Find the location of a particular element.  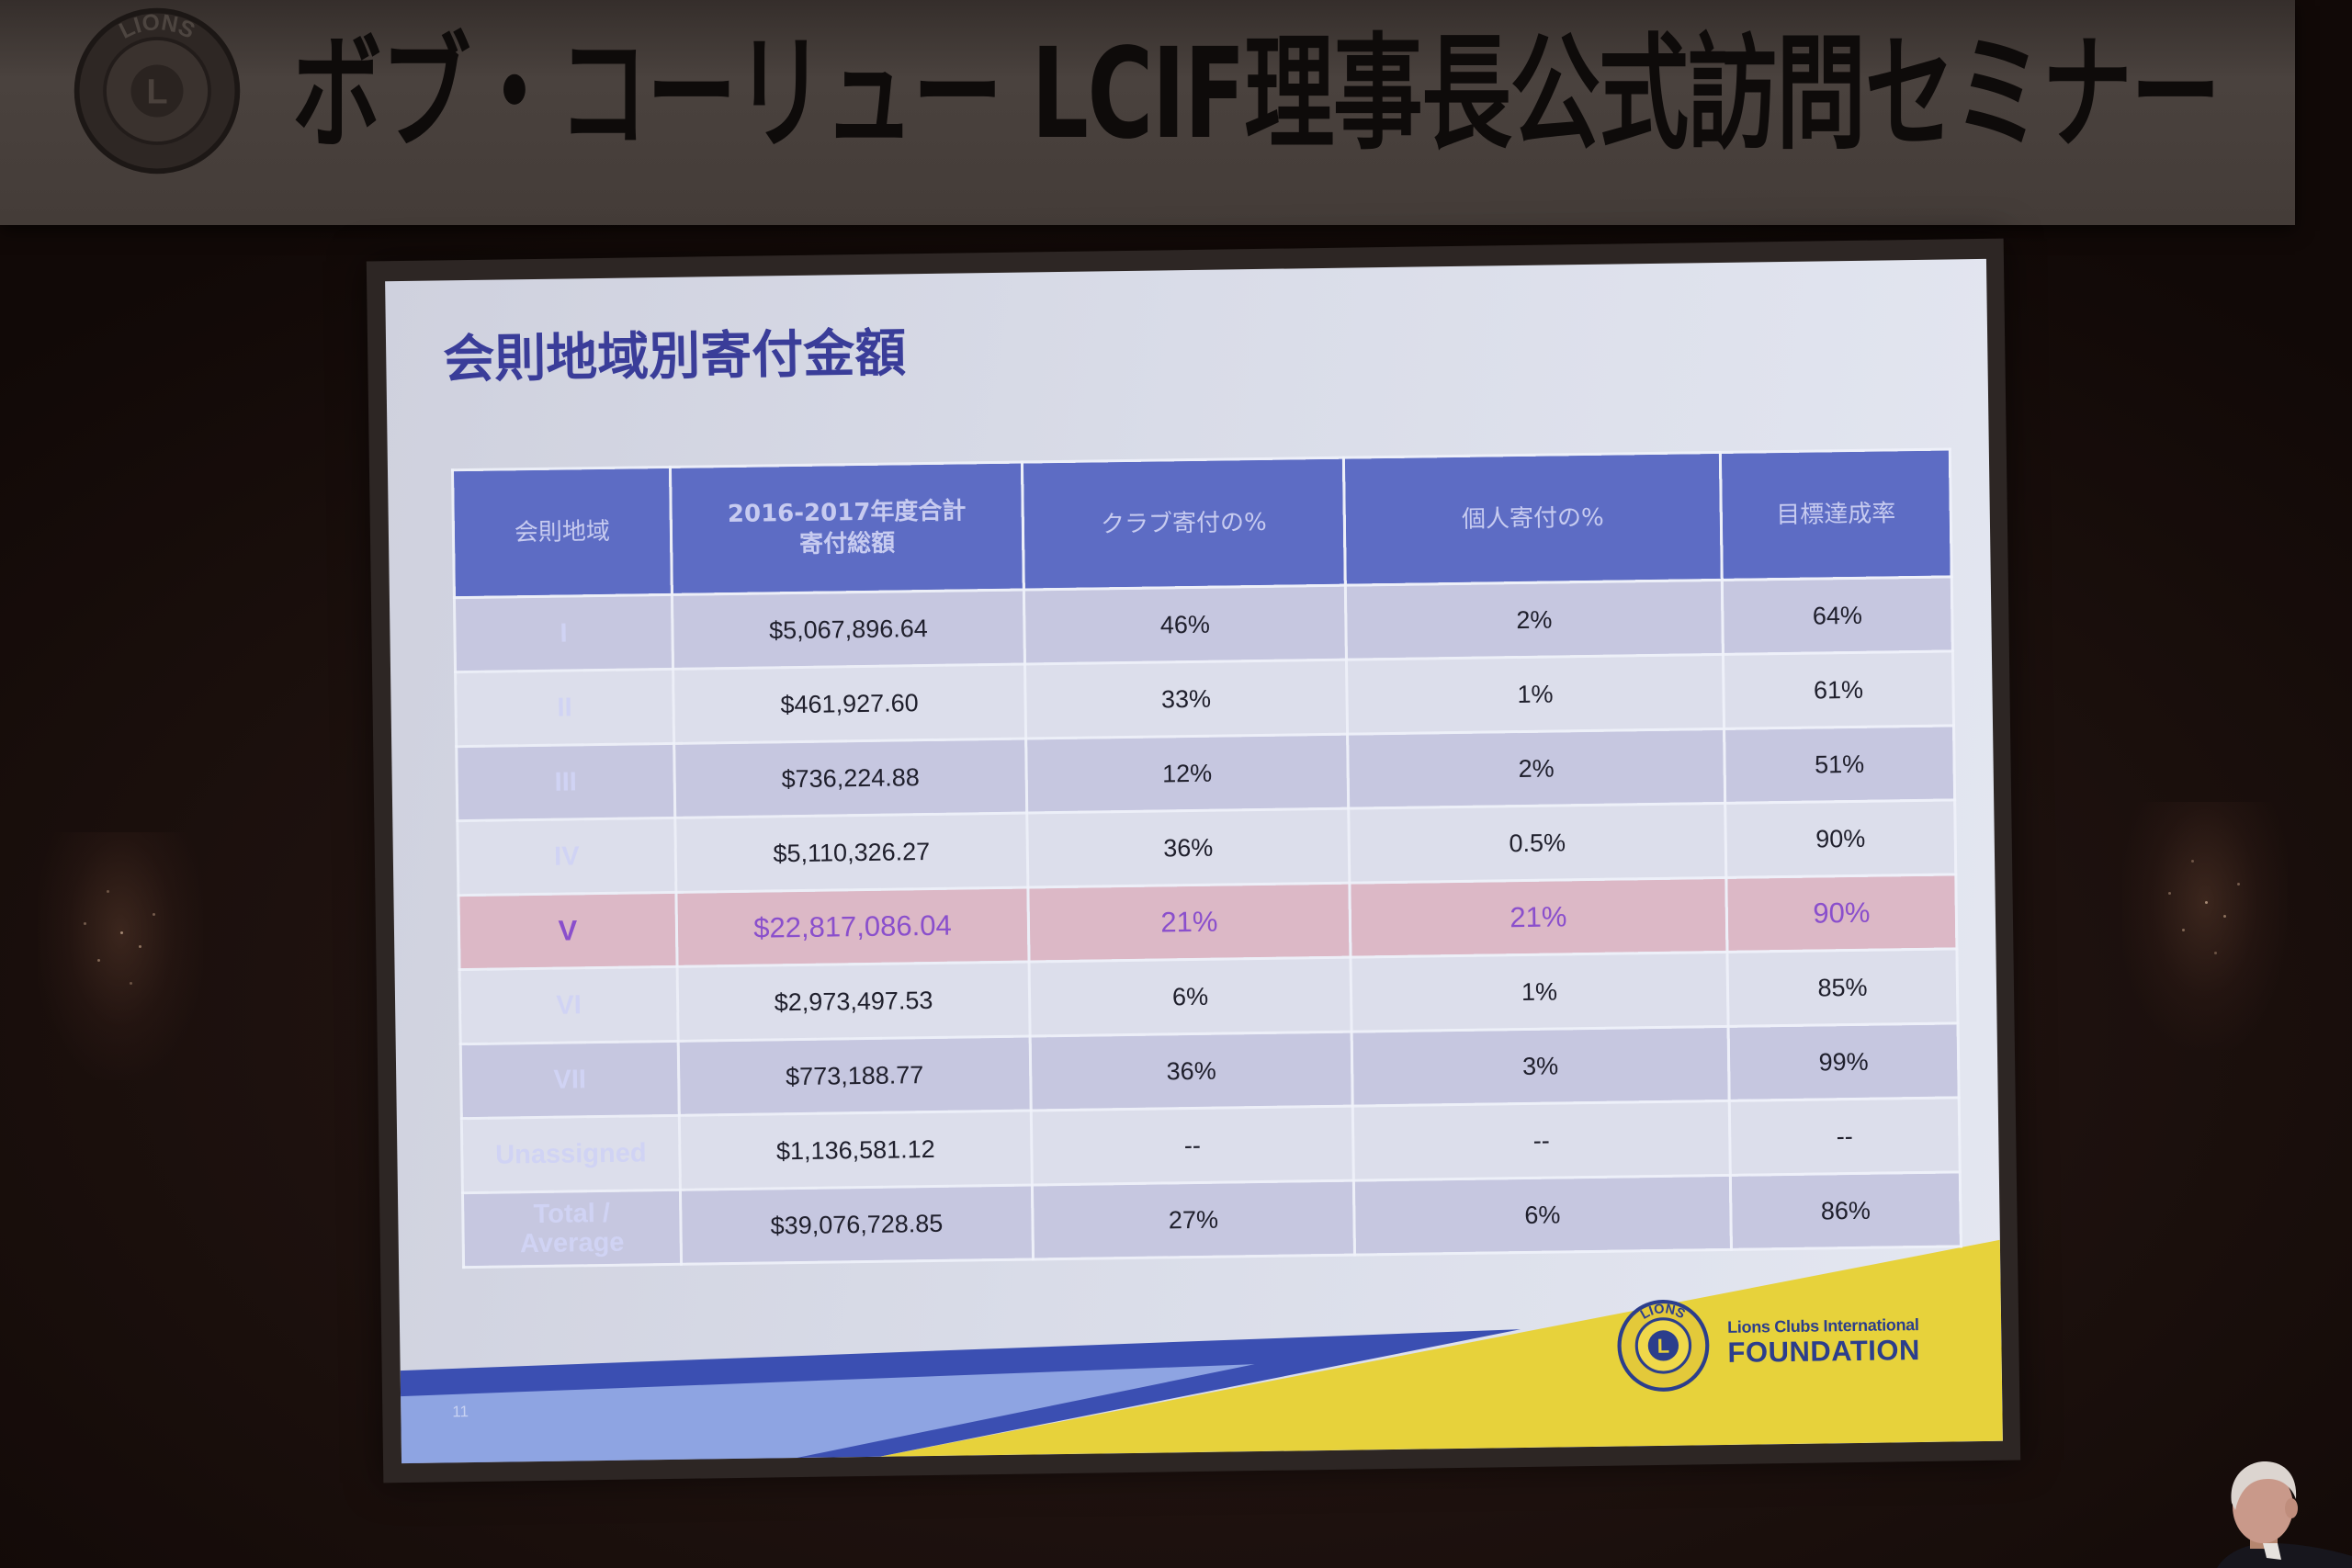

cell-goal-rate: 85% is located at coordinates (1842, 988).